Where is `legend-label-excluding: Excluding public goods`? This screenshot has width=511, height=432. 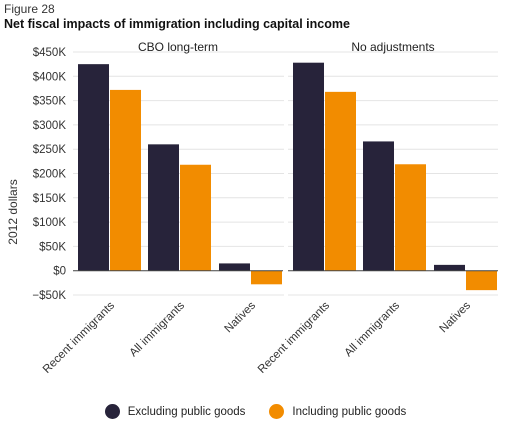 legend-label-excluding: Excluding public goods is located at coordinates (186, 411).